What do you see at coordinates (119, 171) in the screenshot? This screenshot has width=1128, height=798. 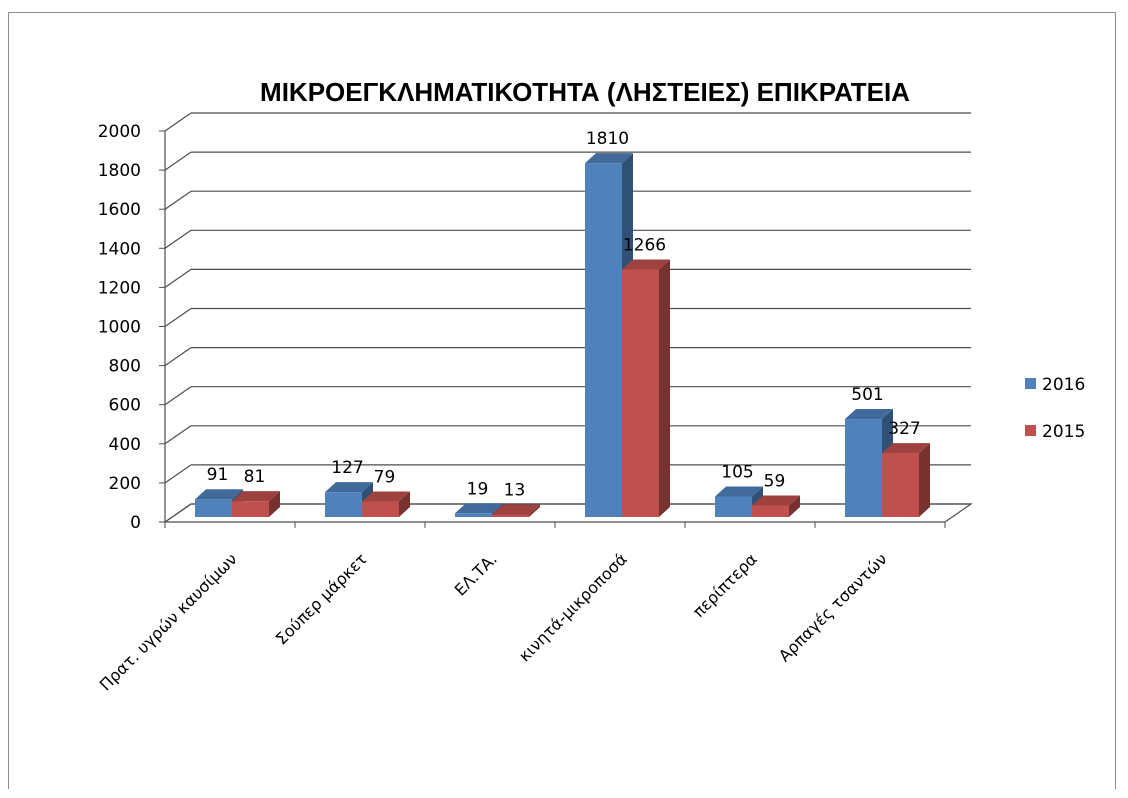 I see `y-tick-label: 1800` at bounding box center [119, 171].